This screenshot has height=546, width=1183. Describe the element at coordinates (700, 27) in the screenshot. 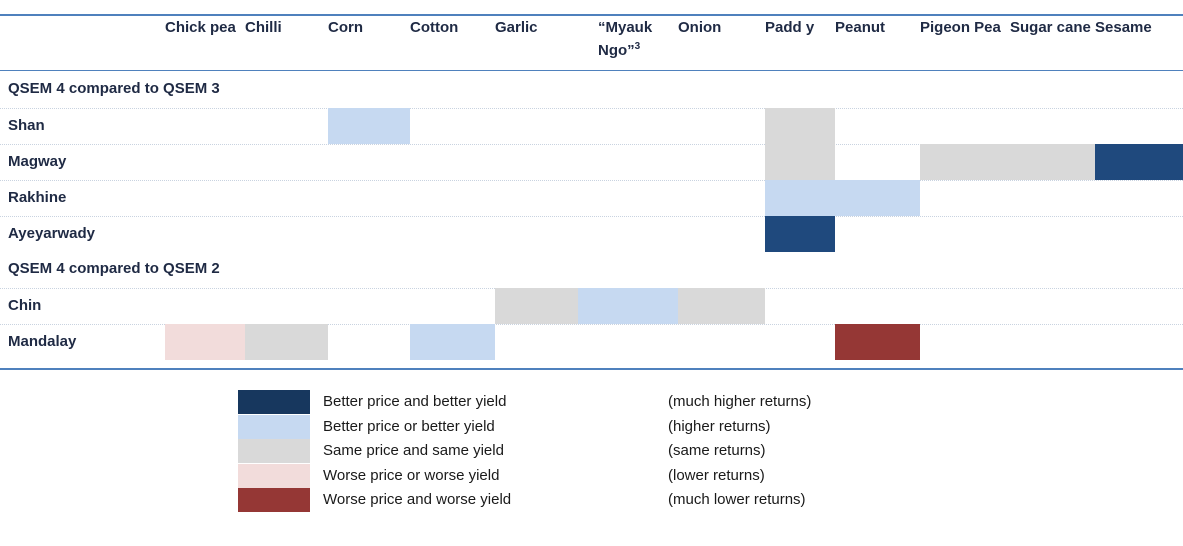

I see `column-header: Onion` at that location.